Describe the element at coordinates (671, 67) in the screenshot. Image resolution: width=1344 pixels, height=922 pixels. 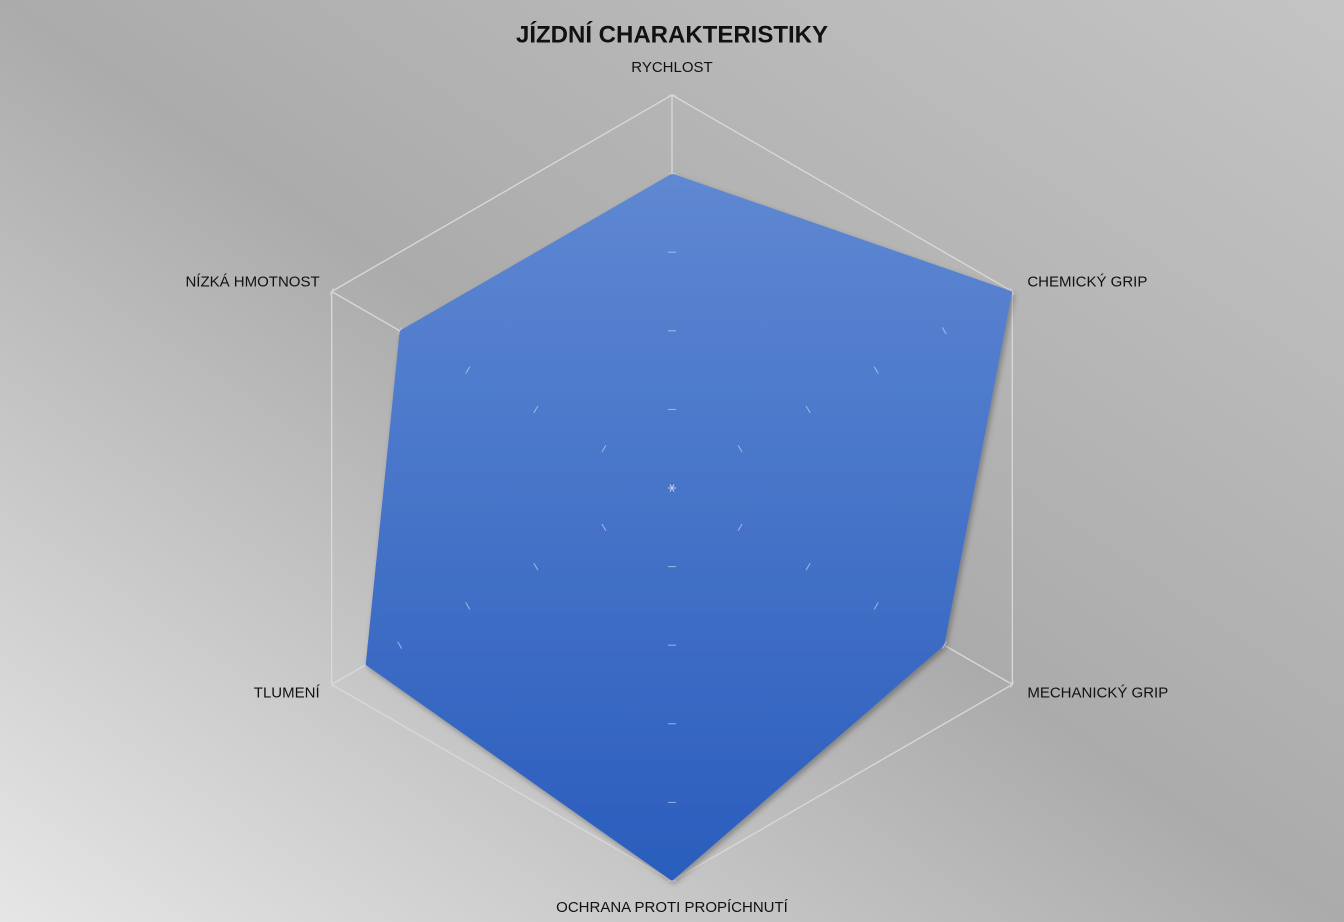
I see `axis-label: RYCHLOST` at that location.